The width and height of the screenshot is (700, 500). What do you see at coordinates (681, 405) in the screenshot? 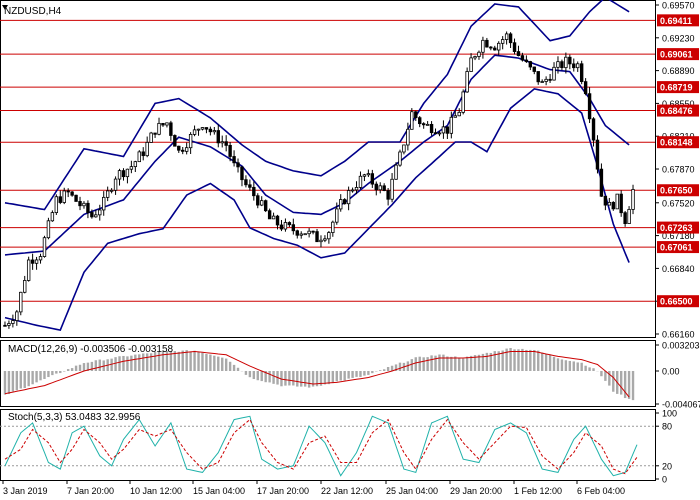
I see `macd-tick-label: -0.004067` at bounding box center [681, 405].